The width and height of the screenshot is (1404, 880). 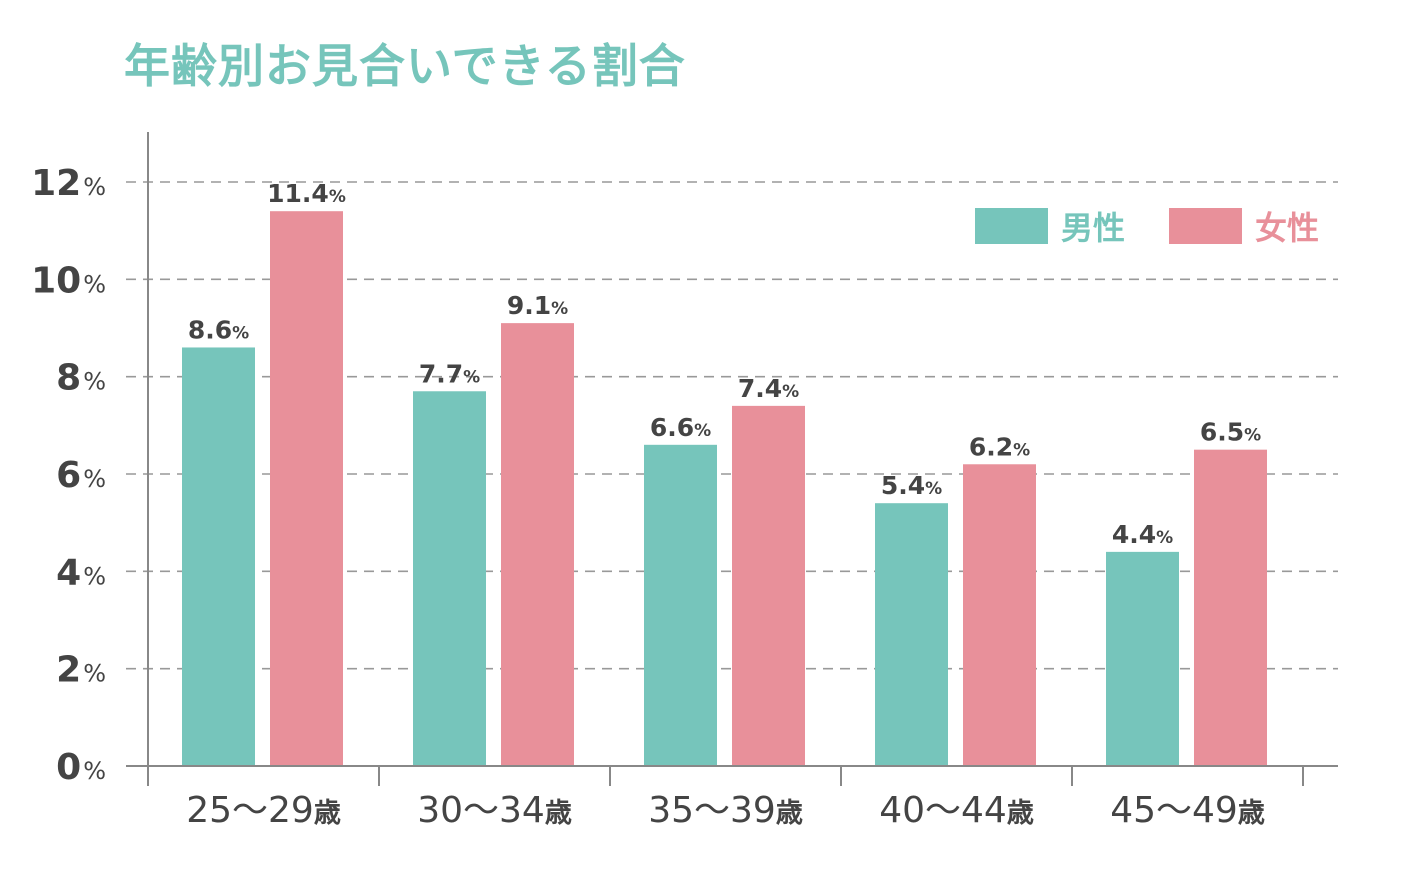 What do you see at coordinates (725, 810) in the screenshot?
I see `x-tick-label: 35～39歳` at bounding box center [725, 810].